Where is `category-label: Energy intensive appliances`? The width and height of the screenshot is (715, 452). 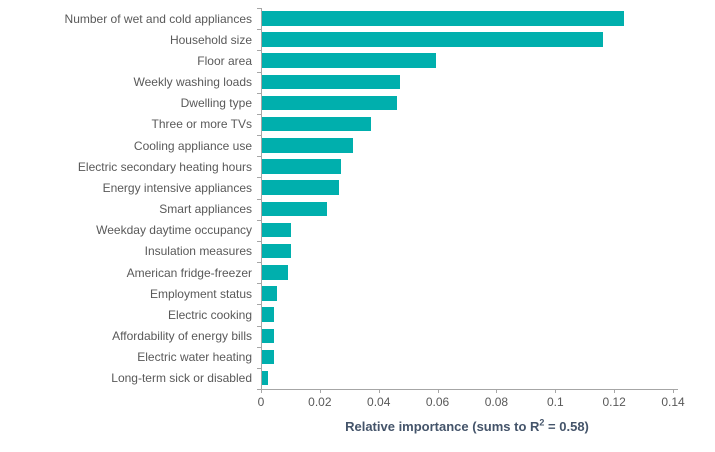
category-label: Energy intensive appliances is located at coordinates (177, 187).